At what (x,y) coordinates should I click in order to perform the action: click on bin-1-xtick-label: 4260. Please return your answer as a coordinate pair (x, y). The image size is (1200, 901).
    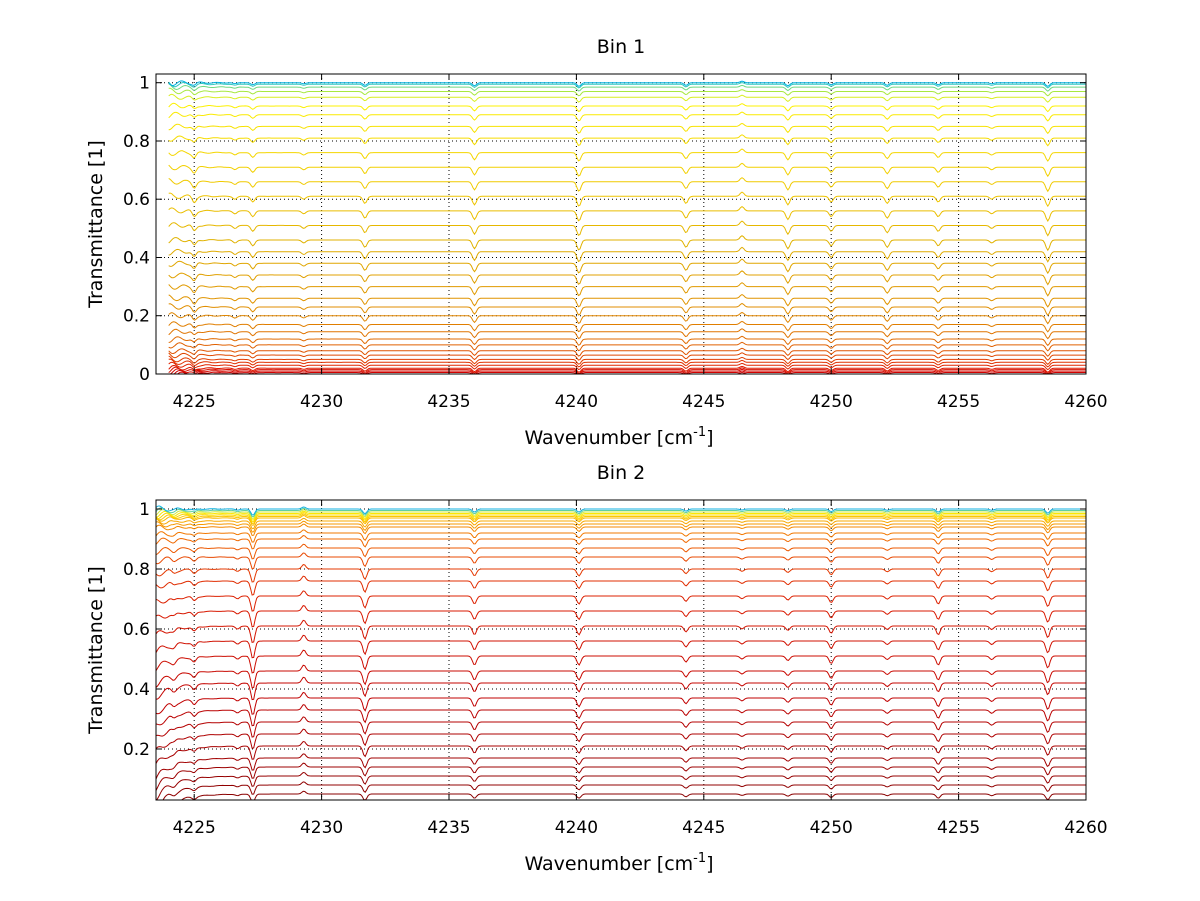
    Looking at the image, I should click on (1085, 402).